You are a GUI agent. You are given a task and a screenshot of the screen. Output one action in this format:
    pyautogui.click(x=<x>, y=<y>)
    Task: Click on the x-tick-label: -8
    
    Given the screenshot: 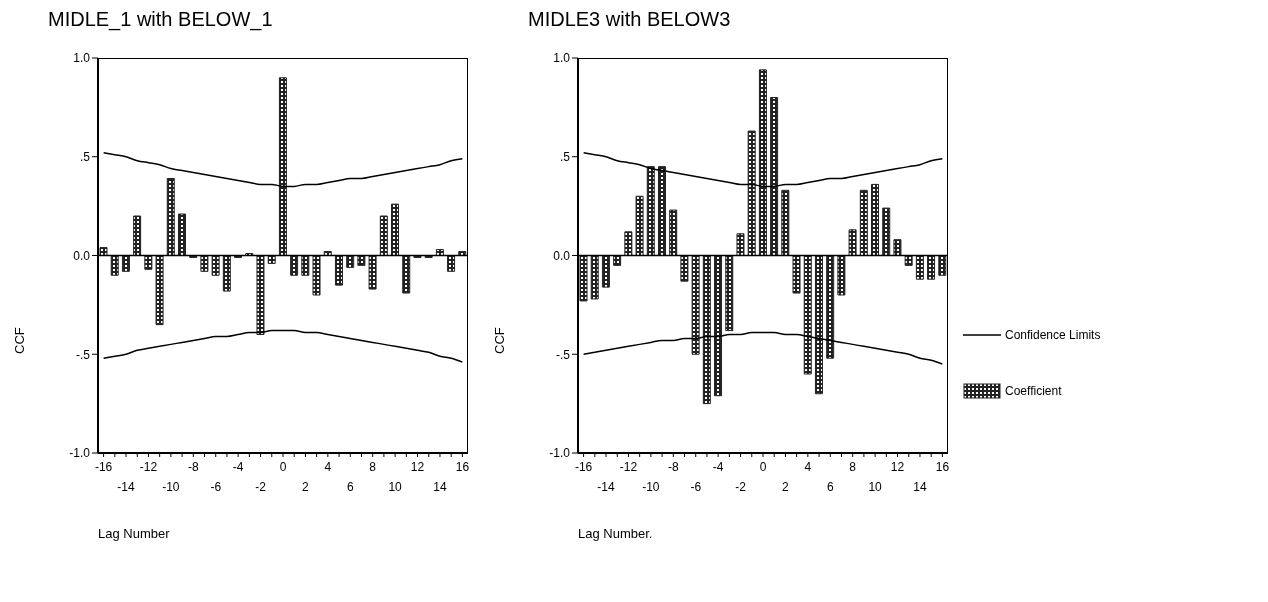 What is the action you would take?
    pyautogui.click(x=673, y=467)
    